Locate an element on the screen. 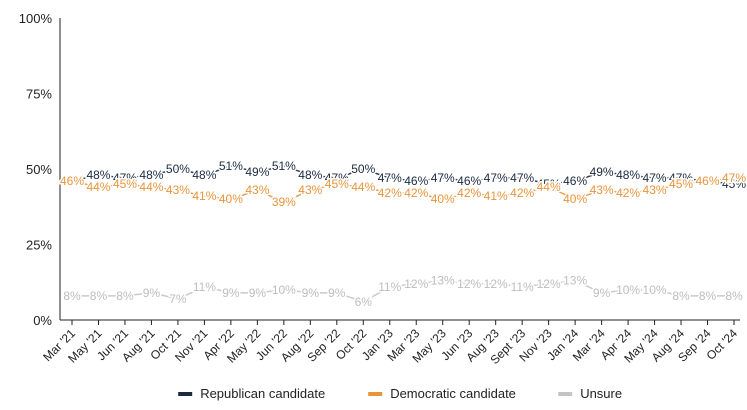 The image size is (747, 410). data-label: 41% is located at coordinates (496, 196).